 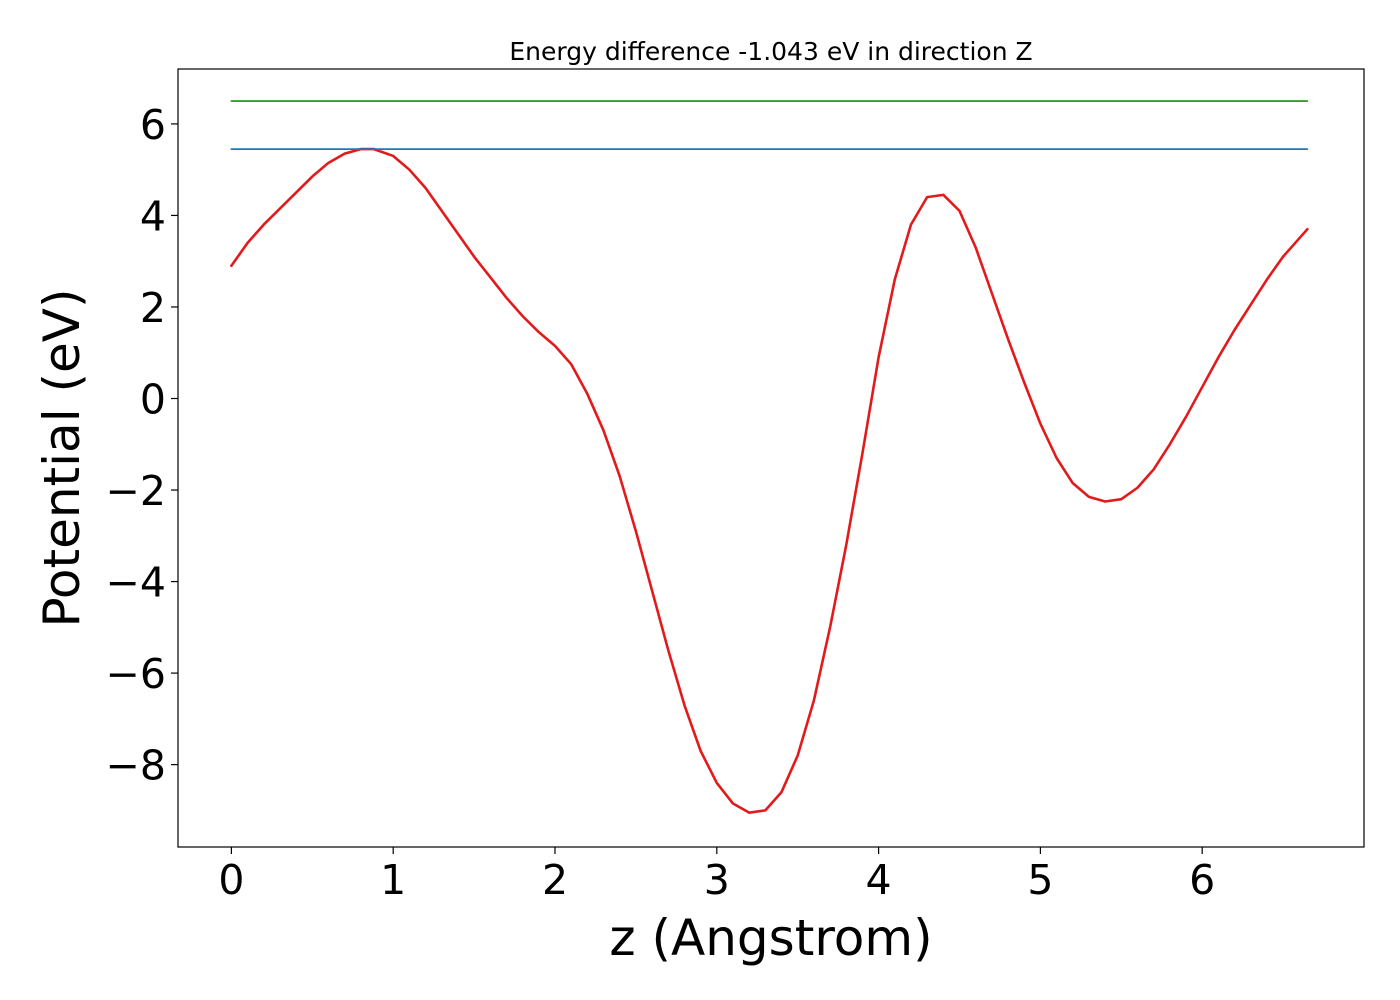 What do you see at coordinates (62, 458) in the screenshot?
I see `y-axis-label: Potential (eV)` at bounding box center [62, 458].